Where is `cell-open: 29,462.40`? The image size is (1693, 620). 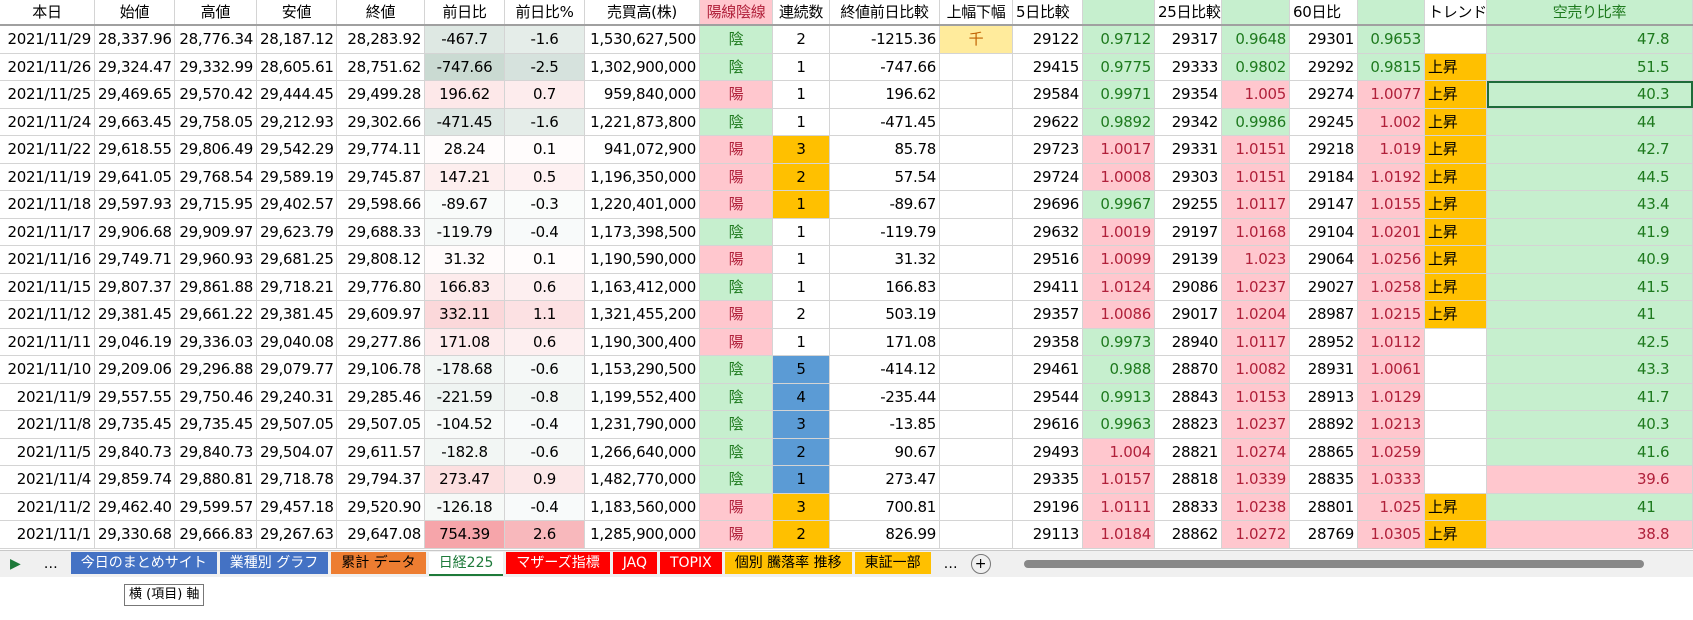
cell-open: 29,462.40 is located at coordinates (135, 506).